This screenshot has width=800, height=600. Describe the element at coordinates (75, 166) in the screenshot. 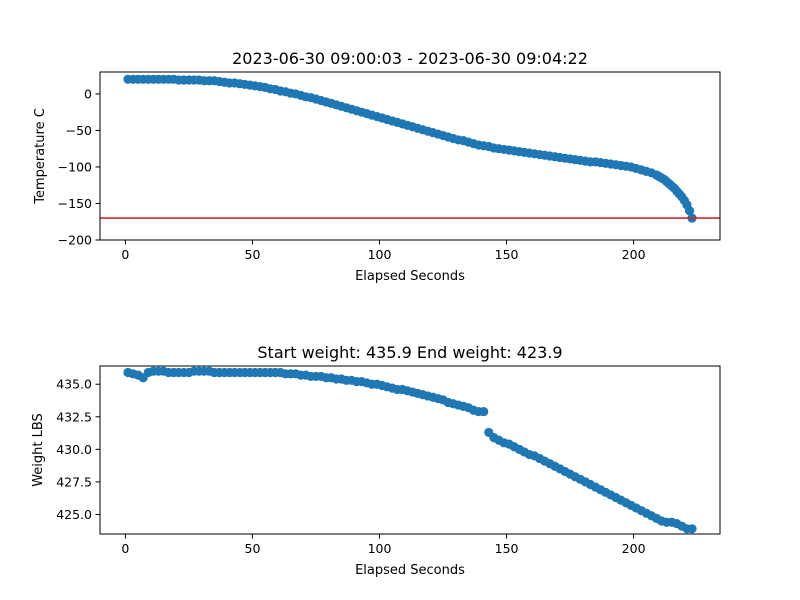

I see `temperature-y-tick-label: −100` at that location.